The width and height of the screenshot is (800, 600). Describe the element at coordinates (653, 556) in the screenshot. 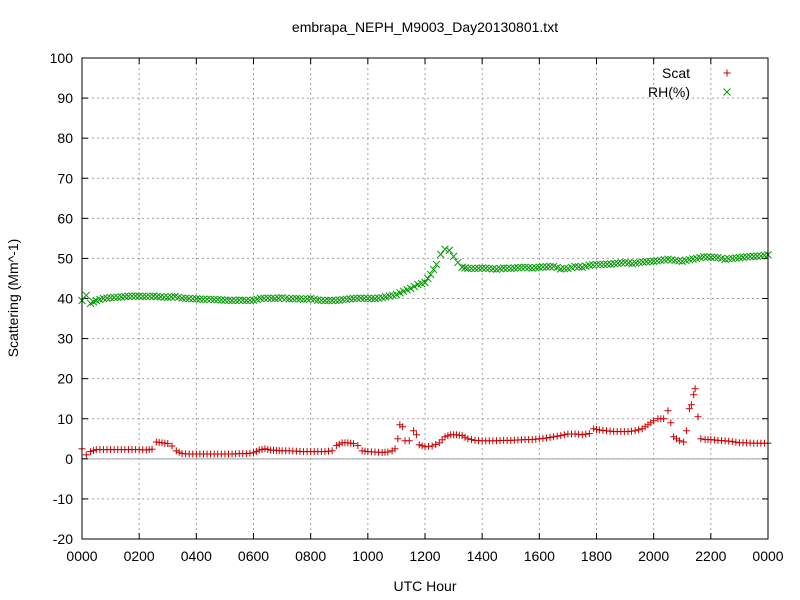

I see `x-tick-label: 2000` at that location.